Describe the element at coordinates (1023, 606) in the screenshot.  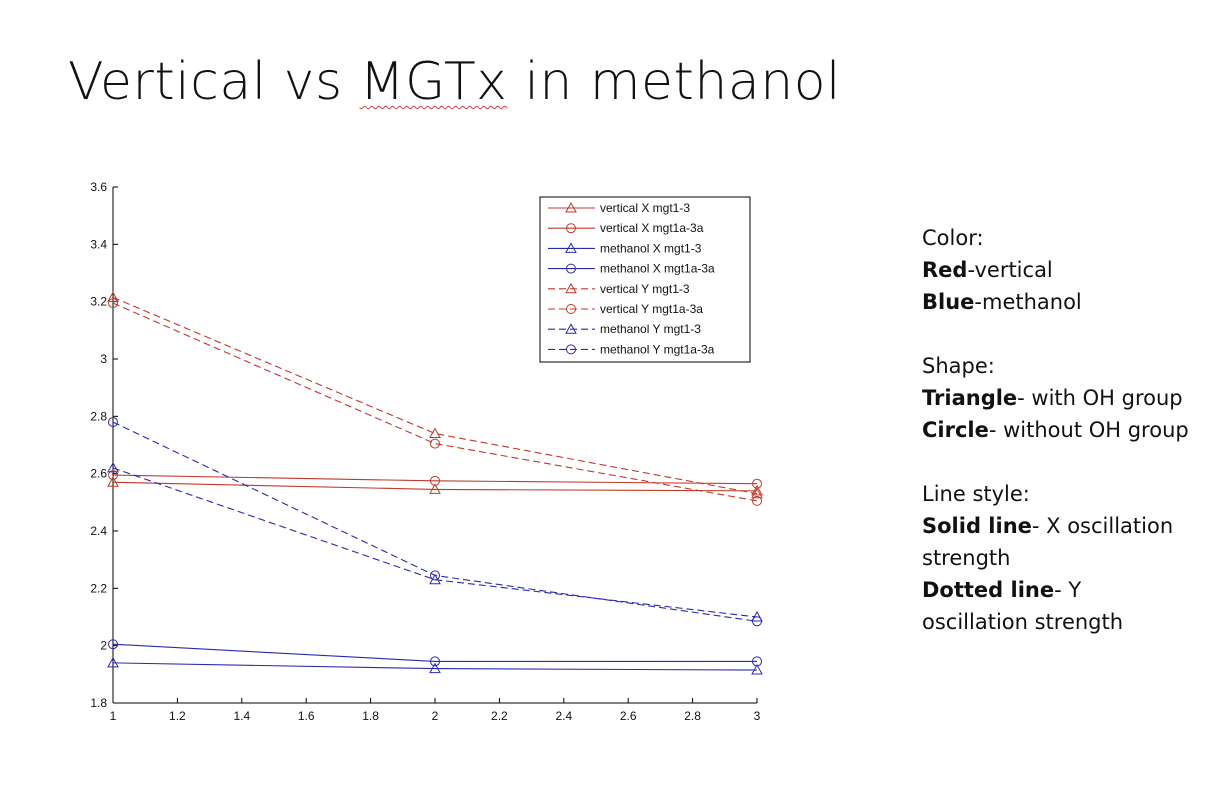
I see `line-item-dotted: Dotted line- Y oscillation strength` at that location.